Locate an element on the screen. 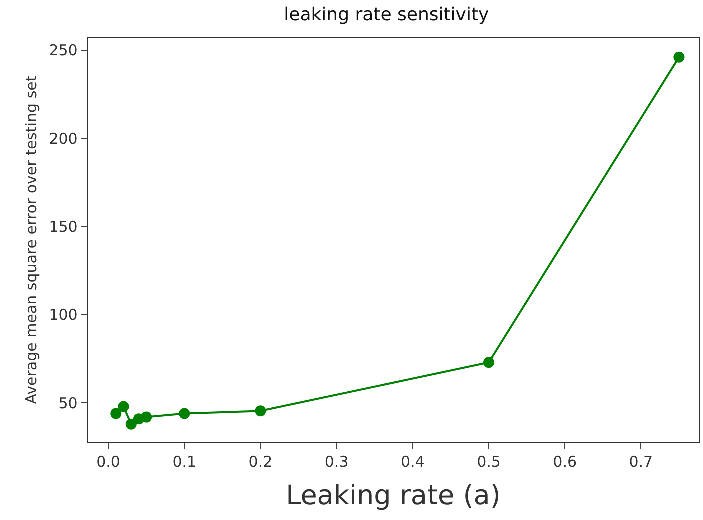  y-tick-label: 100 is located at coordinates (63, 315).